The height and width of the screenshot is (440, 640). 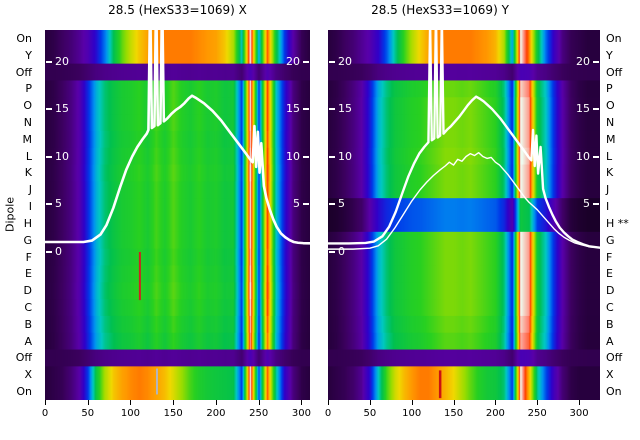 What do you see at coordinates (28, 324) in the screenshot?
I see `row-label-left-b: B` at bounding box center [28, 324].